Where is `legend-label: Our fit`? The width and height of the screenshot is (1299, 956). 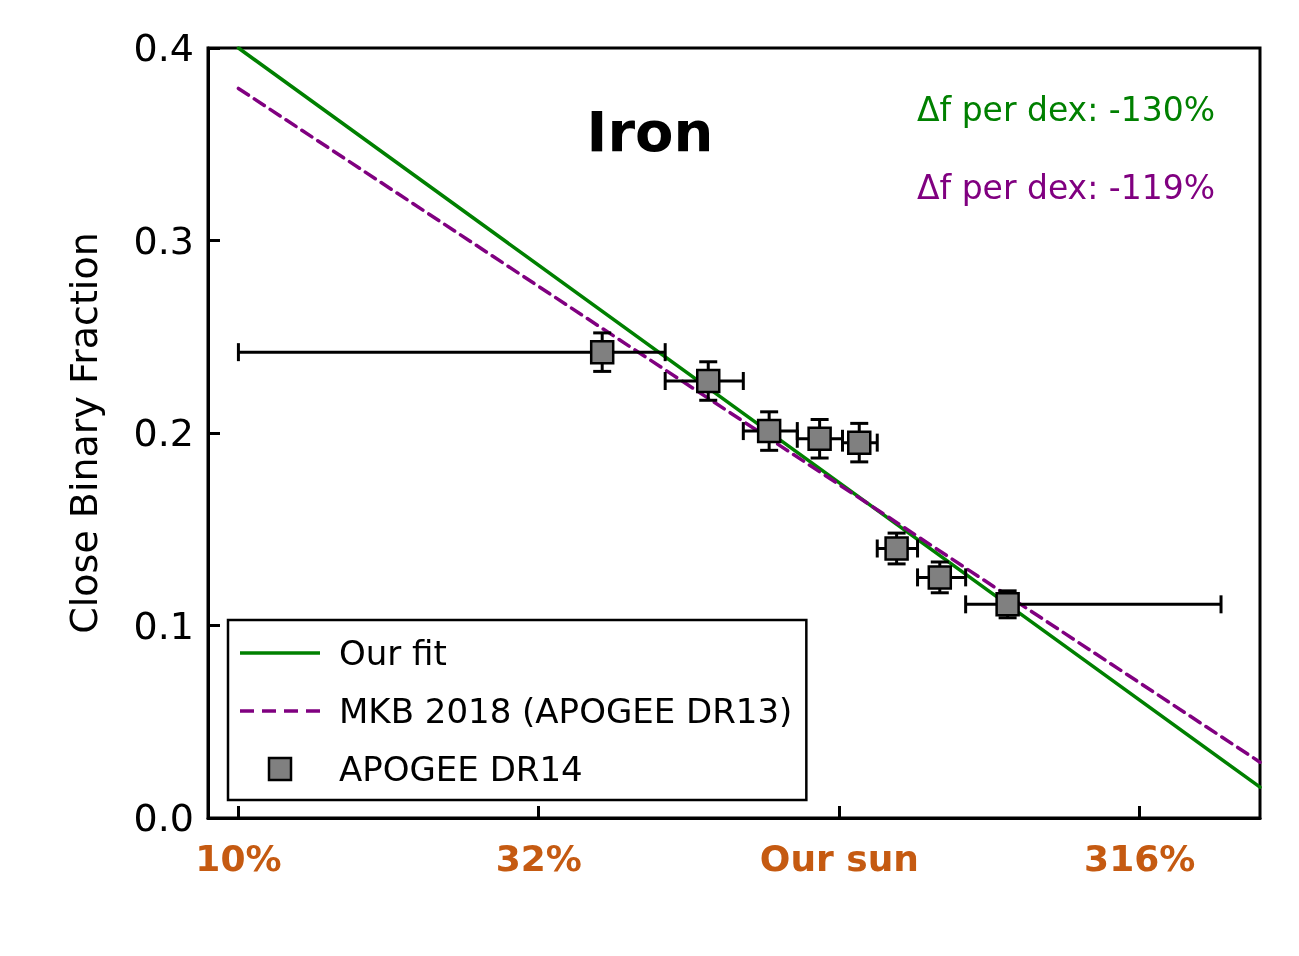
legend-label: Our fit is located at coordinates (393, 653).